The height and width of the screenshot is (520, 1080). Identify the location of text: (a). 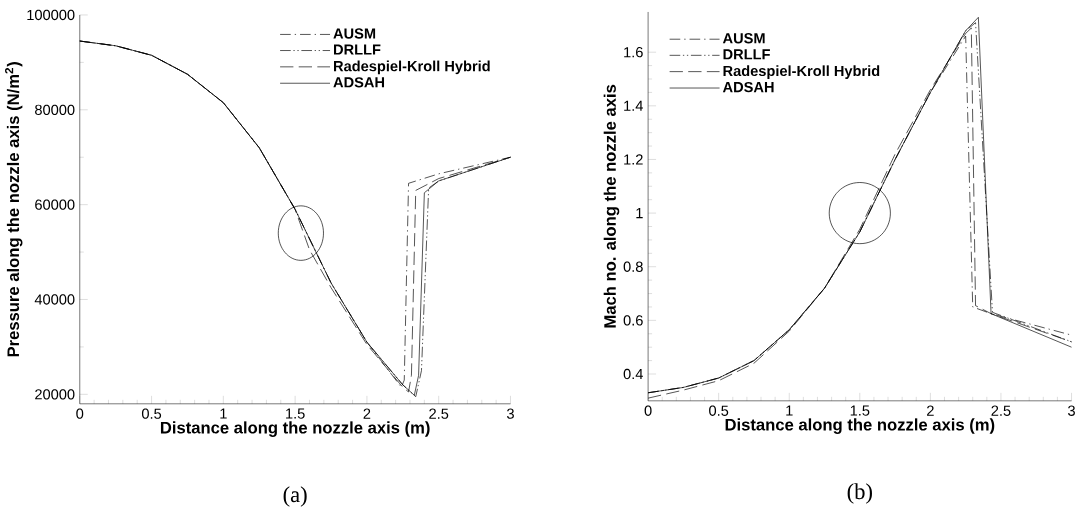
(295, 496).